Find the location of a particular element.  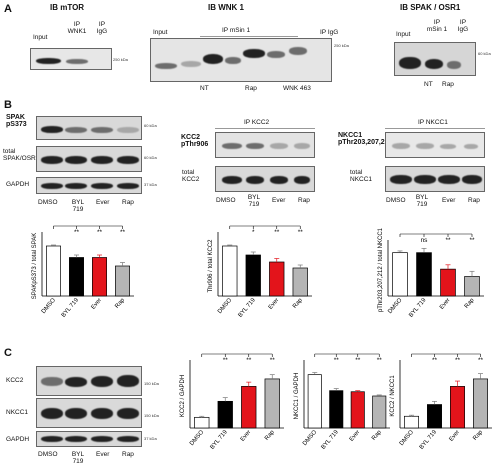

panel-b-label: B is located at coordinates (8, 105).